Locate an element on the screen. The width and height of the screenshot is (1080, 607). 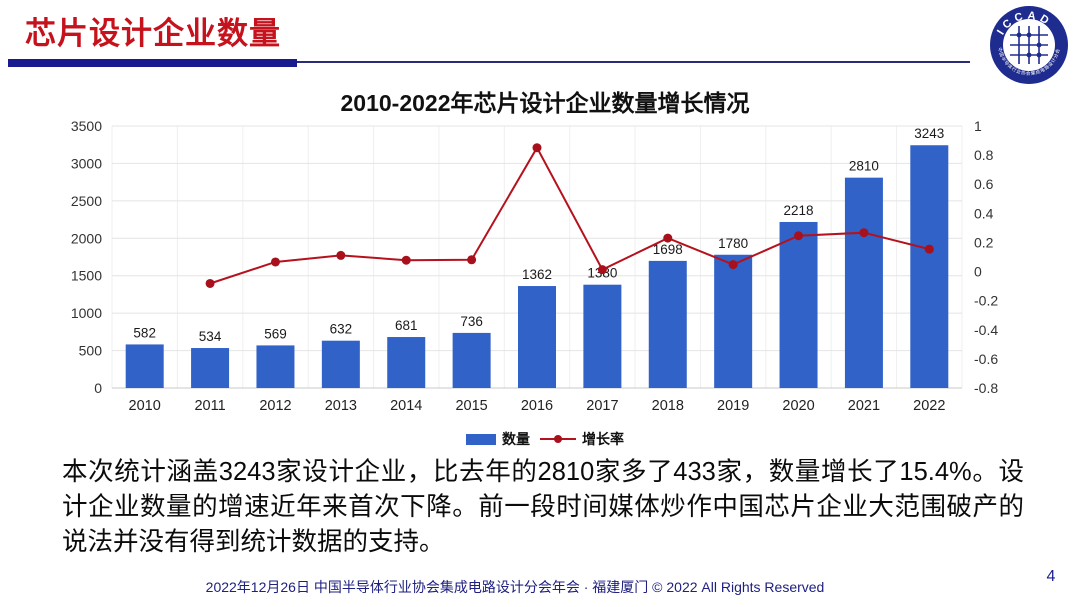
x-axis-label: 2020 is located at coordinates (798, 406).